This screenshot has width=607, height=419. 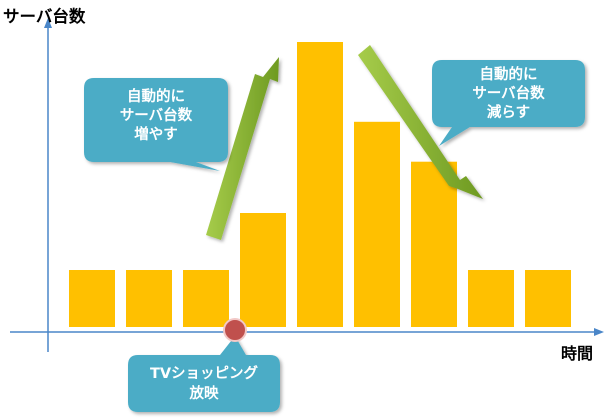 What do you see at coordinates (204, 384) in the screenshot?
I see `event-bubble-text: TVショッピング 放映` at bounding box center [204, 384].